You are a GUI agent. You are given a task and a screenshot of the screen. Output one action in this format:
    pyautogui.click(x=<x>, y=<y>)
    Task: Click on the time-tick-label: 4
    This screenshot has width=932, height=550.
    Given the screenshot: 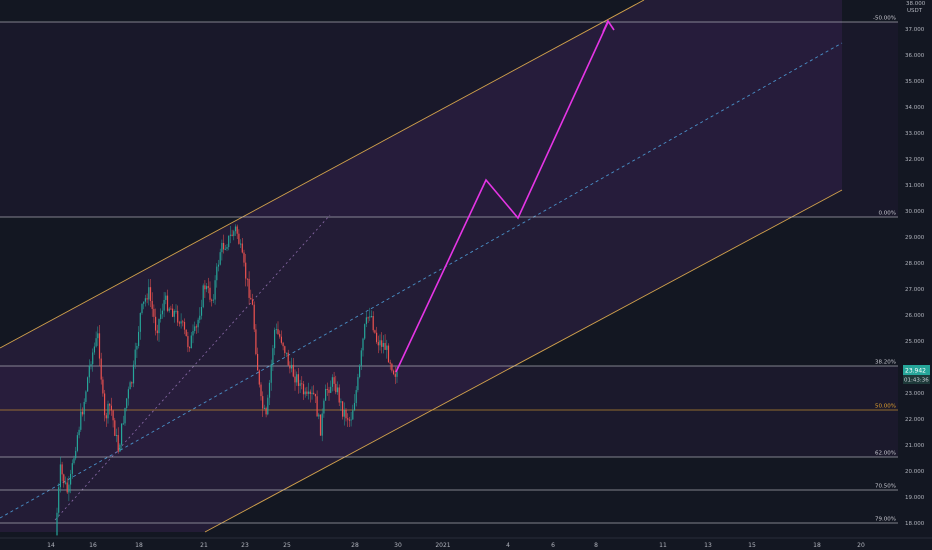 What is the action you would take?
    pyautogui.click(x=508, y=545)
    